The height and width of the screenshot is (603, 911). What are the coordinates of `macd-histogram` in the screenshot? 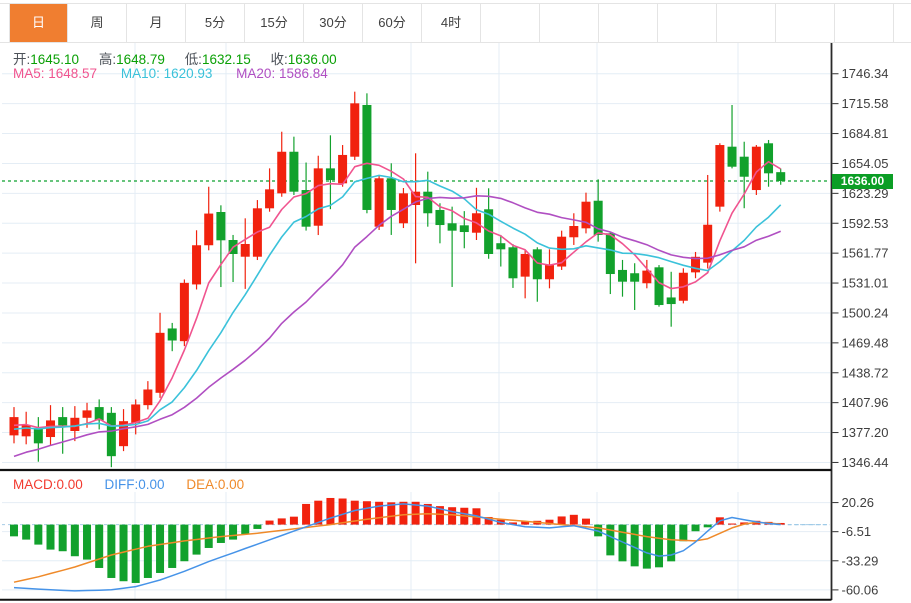 It's located at (397, 540).